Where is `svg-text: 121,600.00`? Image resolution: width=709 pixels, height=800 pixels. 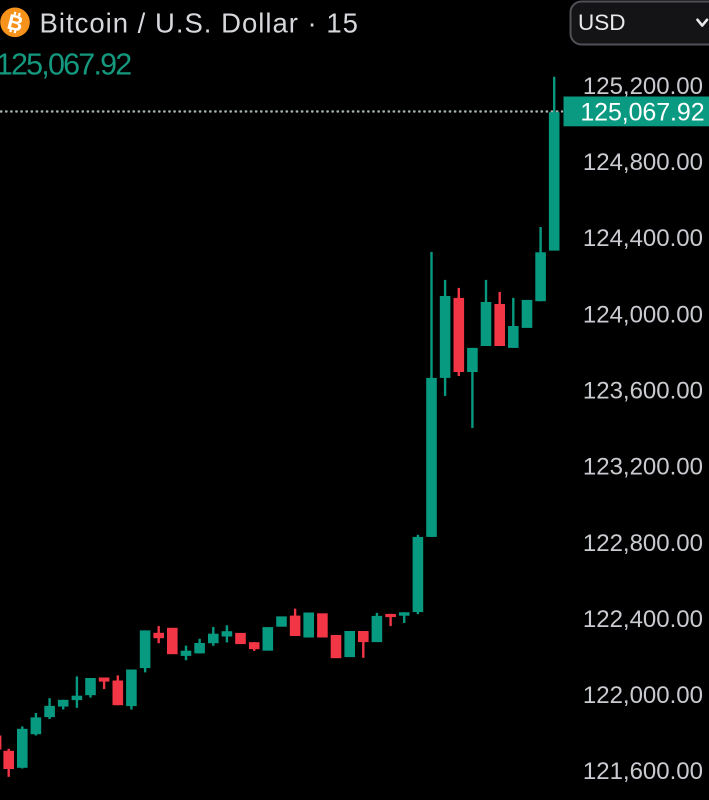
svg-text: 121,600.00 is located at coordinates (643, 771).